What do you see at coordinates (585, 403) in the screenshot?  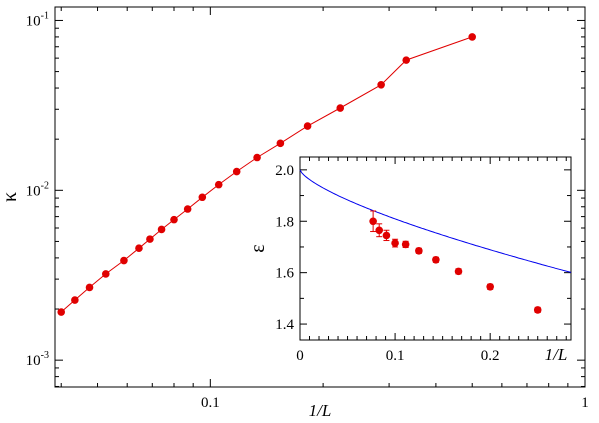 I see `x-tick-label: 1` at bounding box center [585, 403].